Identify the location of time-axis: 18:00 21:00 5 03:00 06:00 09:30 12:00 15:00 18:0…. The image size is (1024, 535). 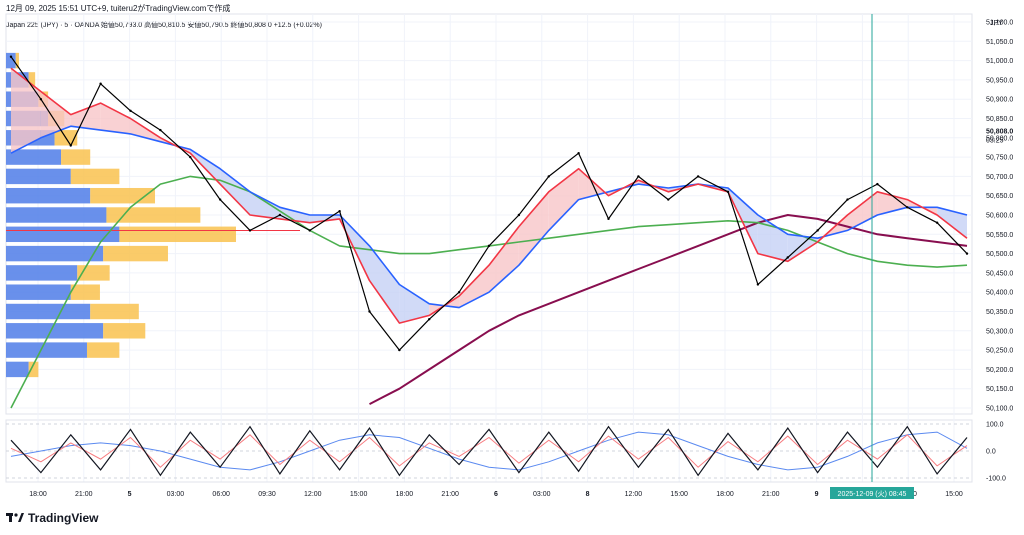
(489, 489).